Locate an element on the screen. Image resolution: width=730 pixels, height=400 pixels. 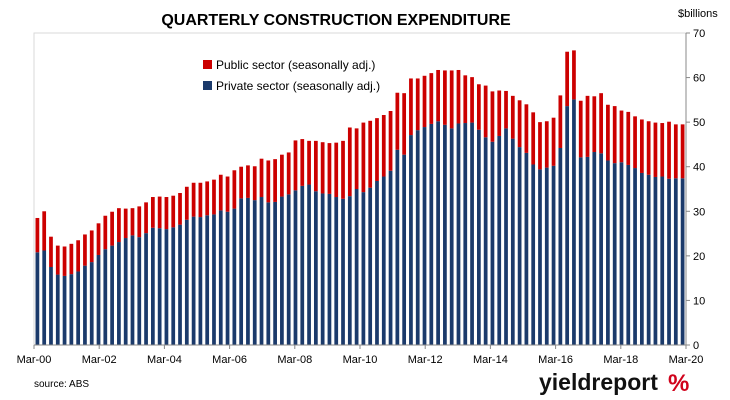
x-tick-label: Mar-02 is located at coordinates (99, 360).